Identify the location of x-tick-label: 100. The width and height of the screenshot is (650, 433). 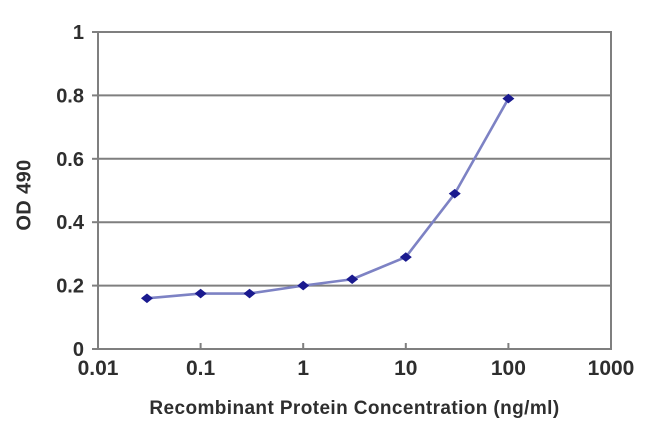
(508, 368).